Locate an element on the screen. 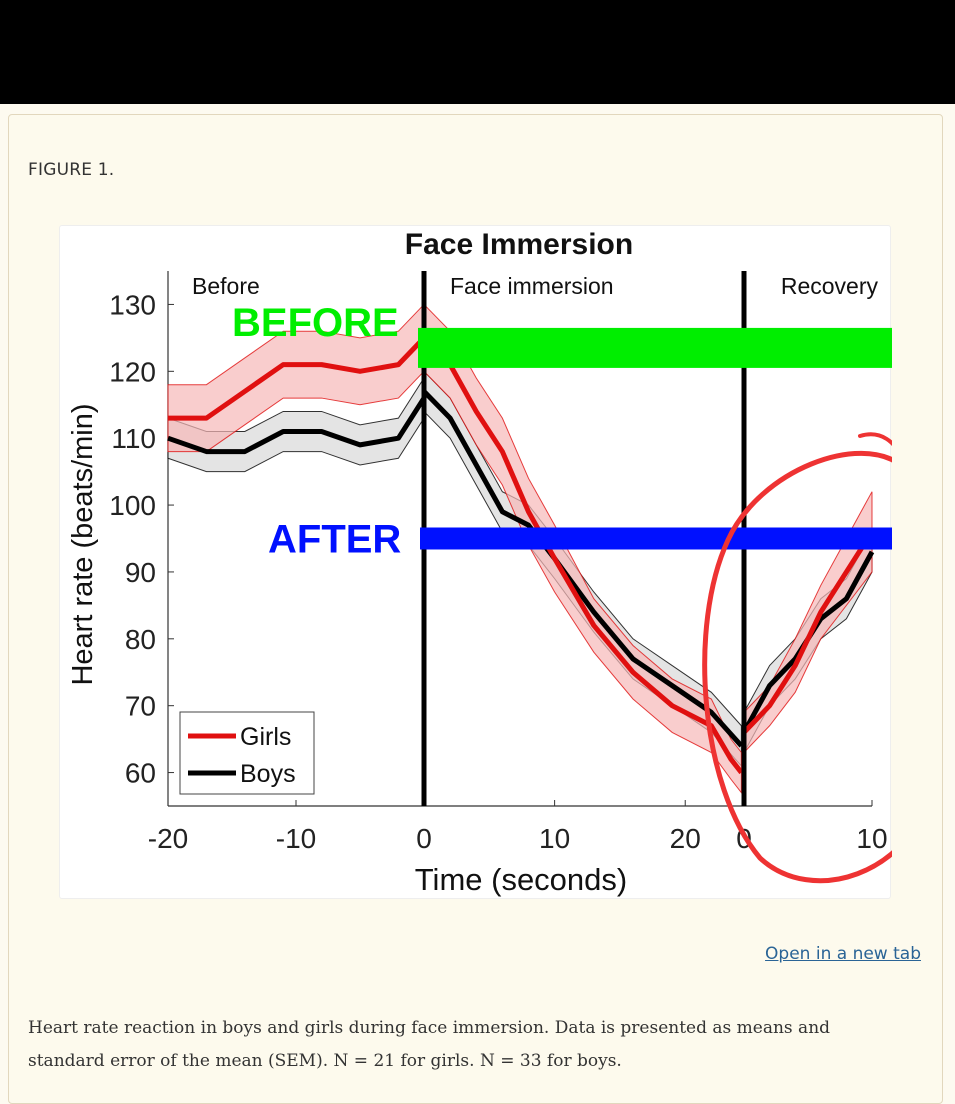 The height and width of the screenshot is (1104, 955). chart-title: Face Immersion is located at coordinates (519, 244).